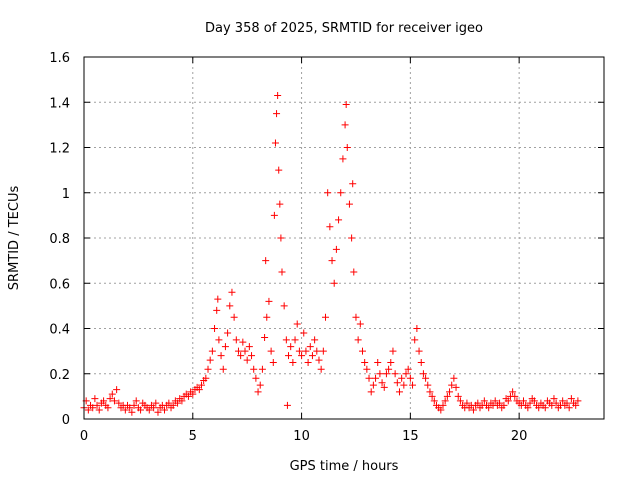  I want to click on y-tick-label: 0, so click(66, 420).